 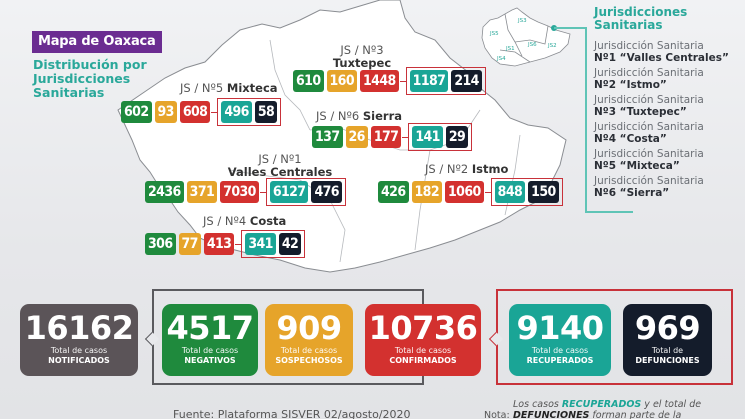 What do you see at coordinates (429, 81) in the screenshot?
I see `recuperados-count: 1187` at bounding box center [429, 81].